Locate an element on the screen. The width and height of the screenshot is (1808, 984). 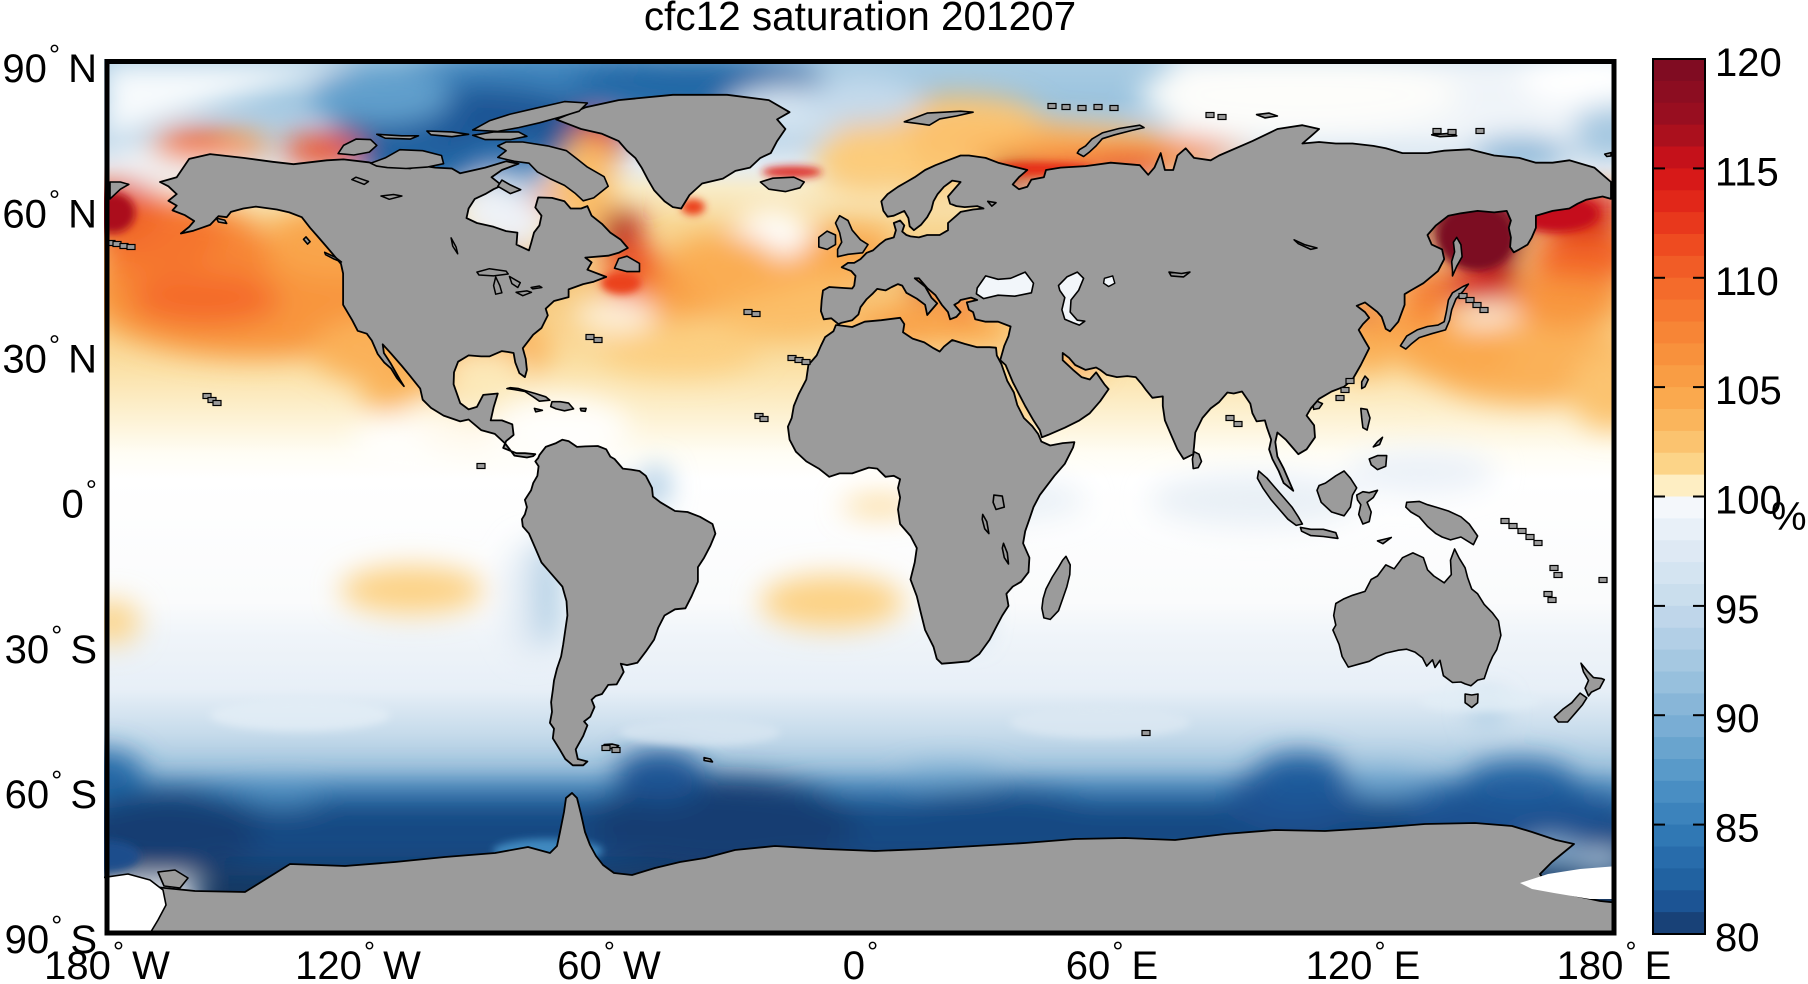
svg-text: 120 is located at coordinates (1748, 63).